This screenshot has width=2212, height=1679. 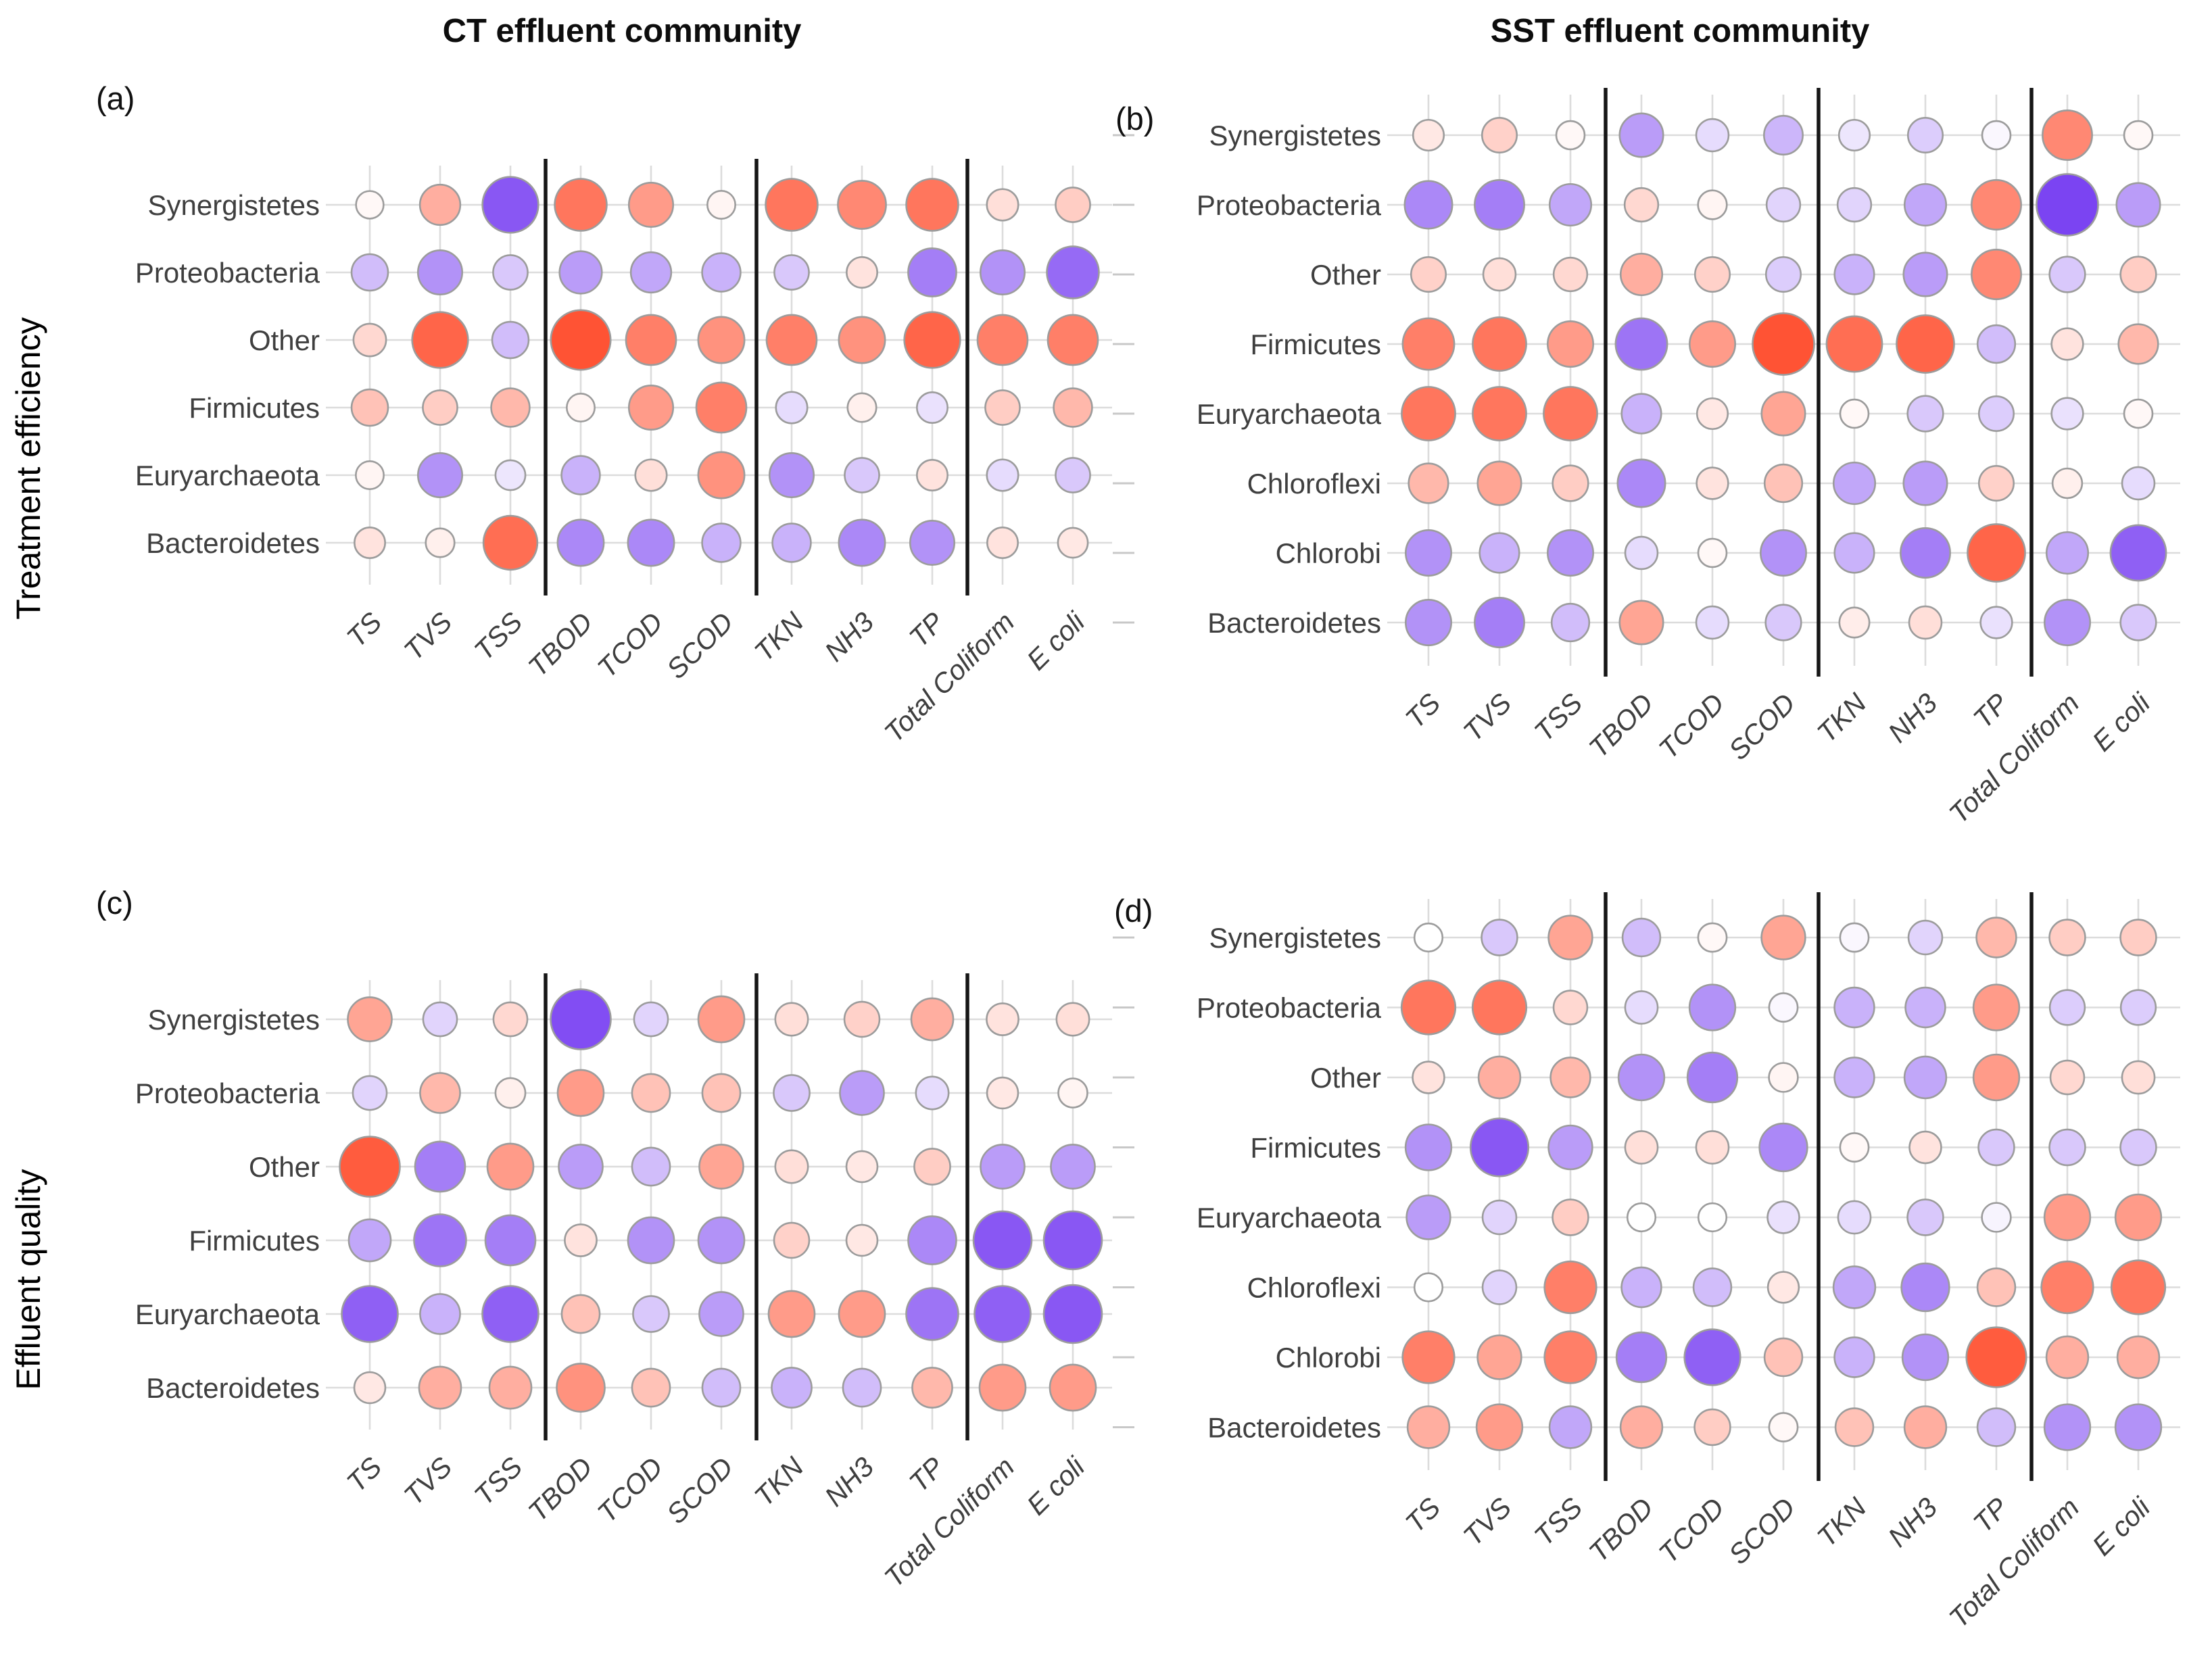 I want to click on bubble-Chlorobi-TCOD, so click(x=1713, y=552).